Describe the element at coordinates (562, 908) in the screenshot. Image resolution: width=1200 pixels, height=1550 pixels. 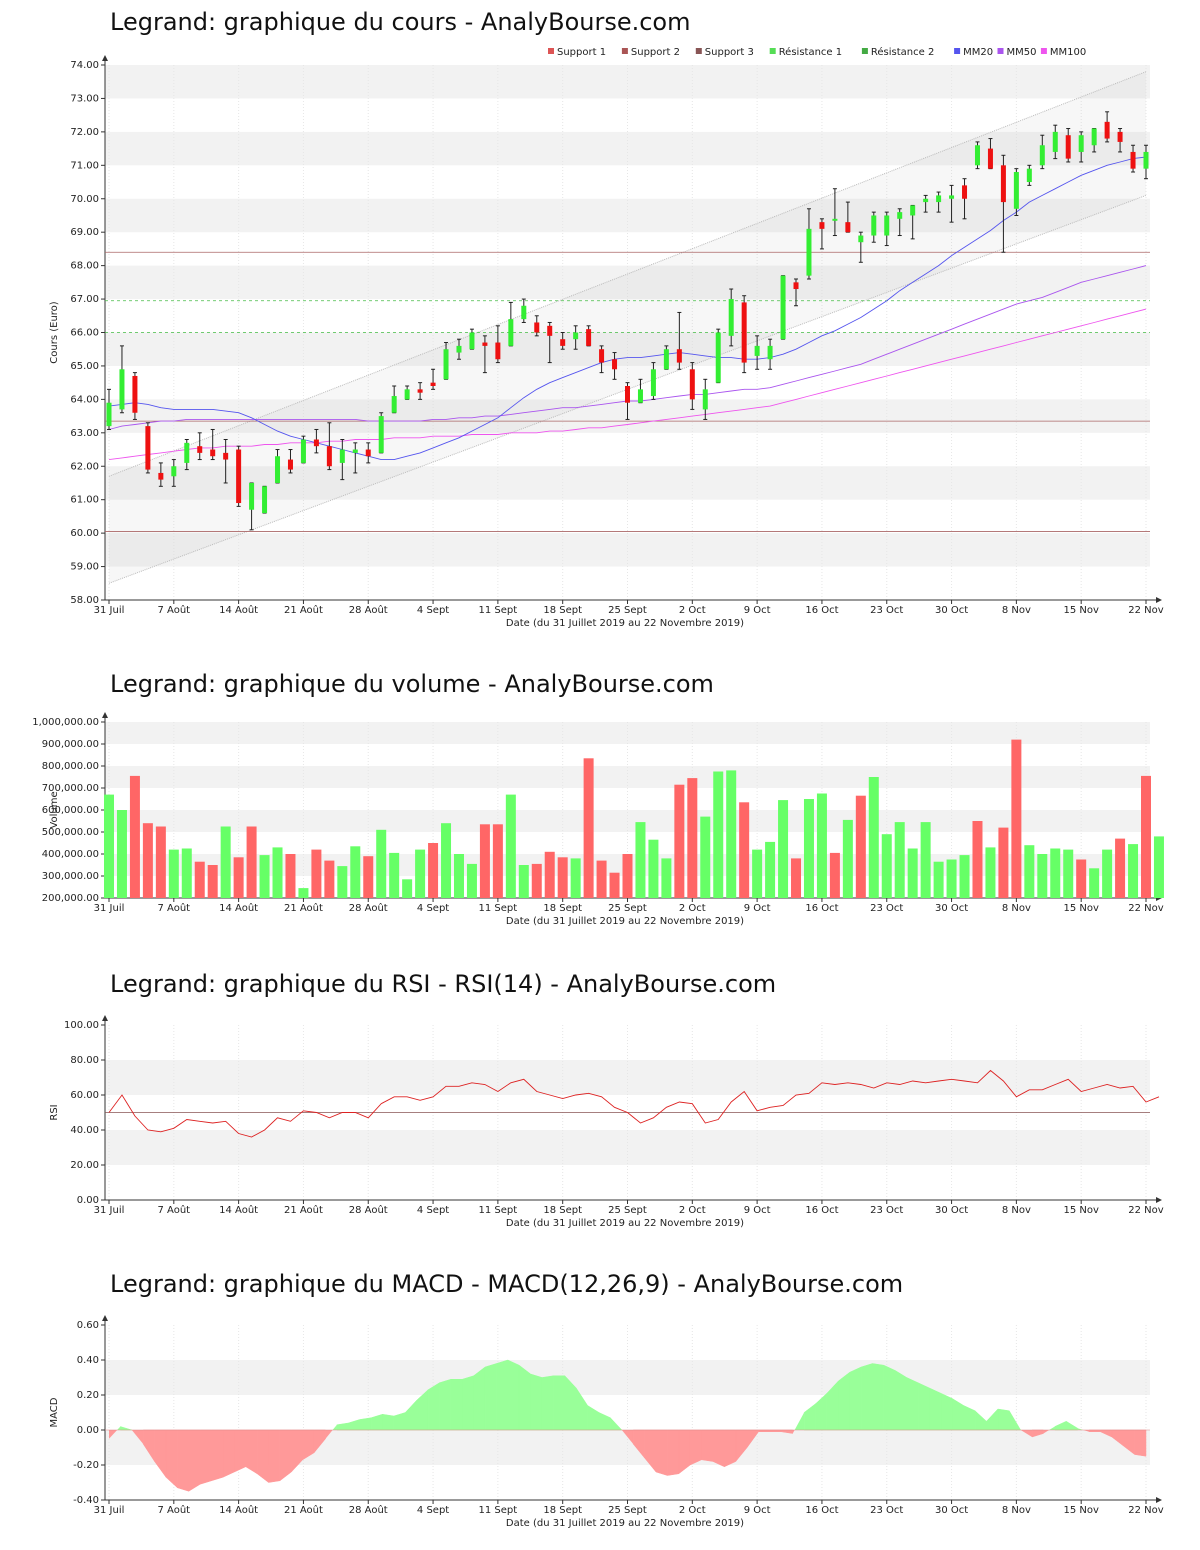
I see `x-tick-label: 18 Sept` at that location.